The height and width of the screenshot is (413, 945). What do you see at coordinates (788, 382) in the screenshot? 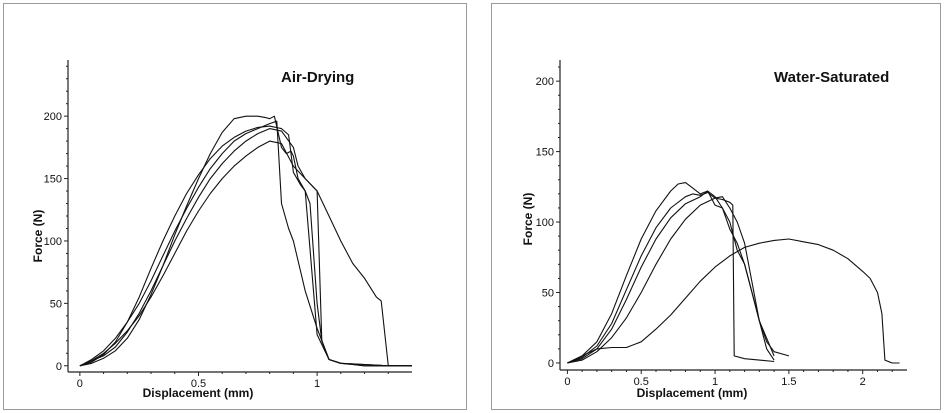
I see `x-tick-label: 1.5` at bounding box center [788, 382].